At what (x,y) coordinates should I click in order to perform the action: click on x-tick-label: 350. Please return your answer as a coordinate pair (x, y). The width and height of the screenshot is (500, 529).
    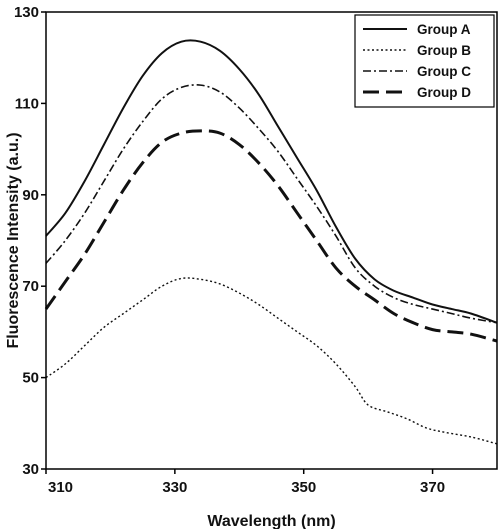
    Looking at the image, I should click on (303, 487).